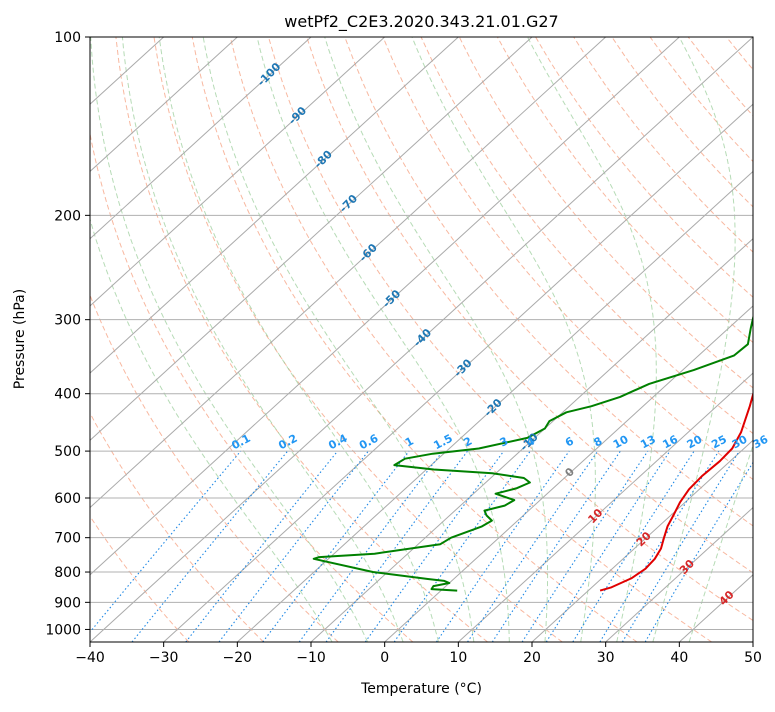 The height and width of the screenshot is (712, 775). What do you see at coordinates (67, 452) in the screenshot?
I see `y-tick-label: 500` at bounding box center [67, 452].